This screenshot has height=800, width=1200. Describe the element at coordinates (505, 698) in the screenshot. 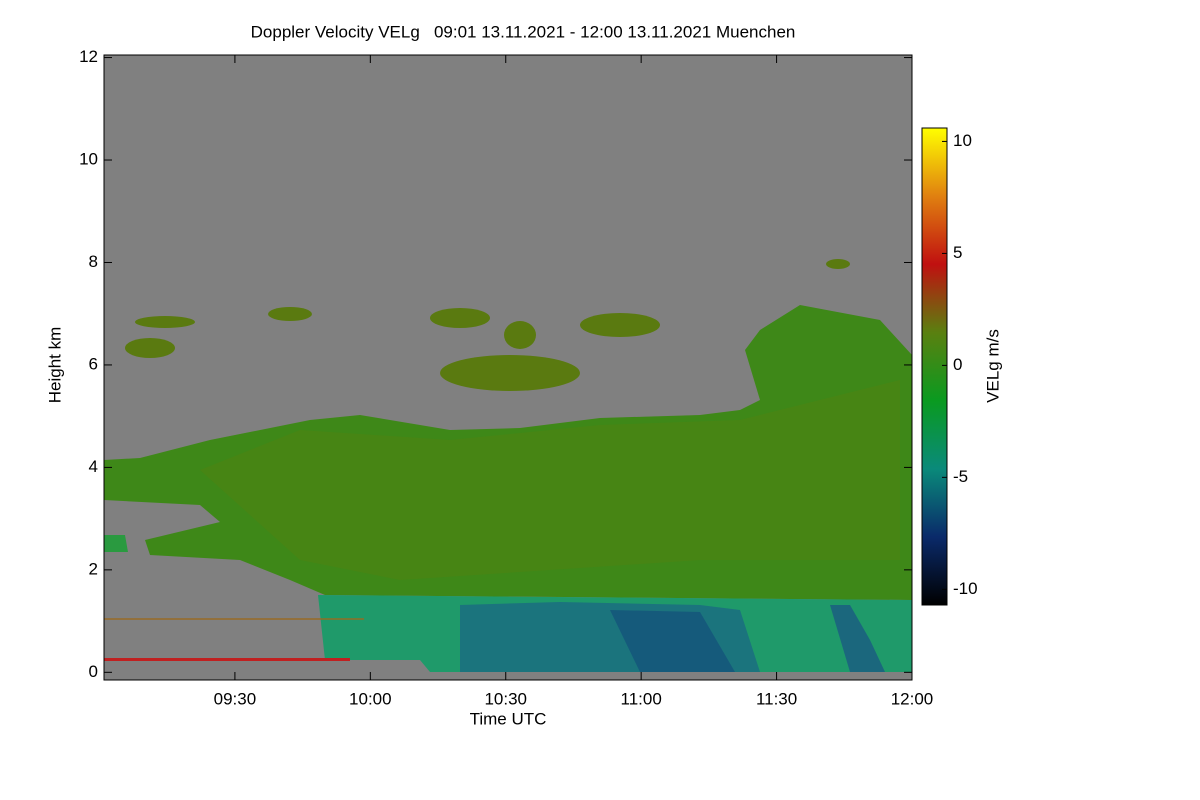

I see `x-tick-label: 10:30` at that location.